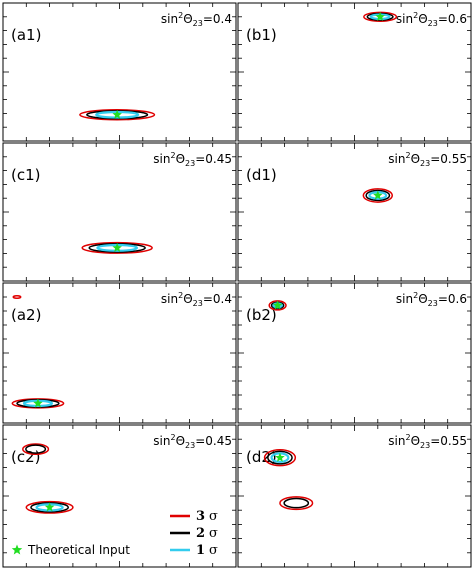 The height and width of the screenshot is (571, 474). What do you see at coordinates (354, 212) in the screenshot?
I see `panel-d1: (d1) sin2Θ23=0.55` at bounding box center [354, 212].